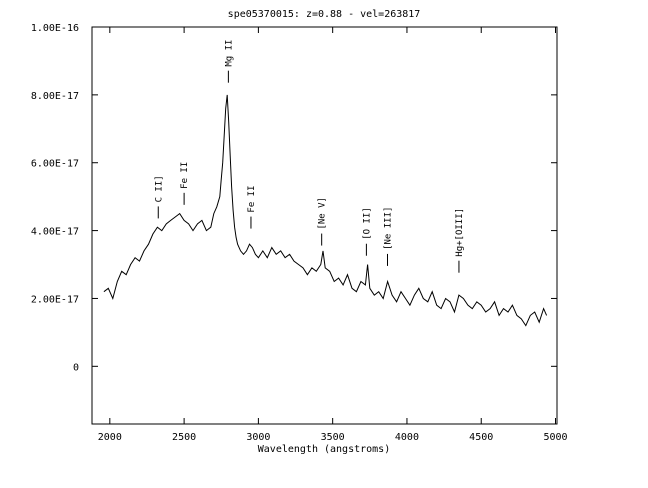 The image size is (648, 488). Describe the element at coordinates (55, 299) in the screenshot. I see `y-tick-label: 2.00E-17` at that location.